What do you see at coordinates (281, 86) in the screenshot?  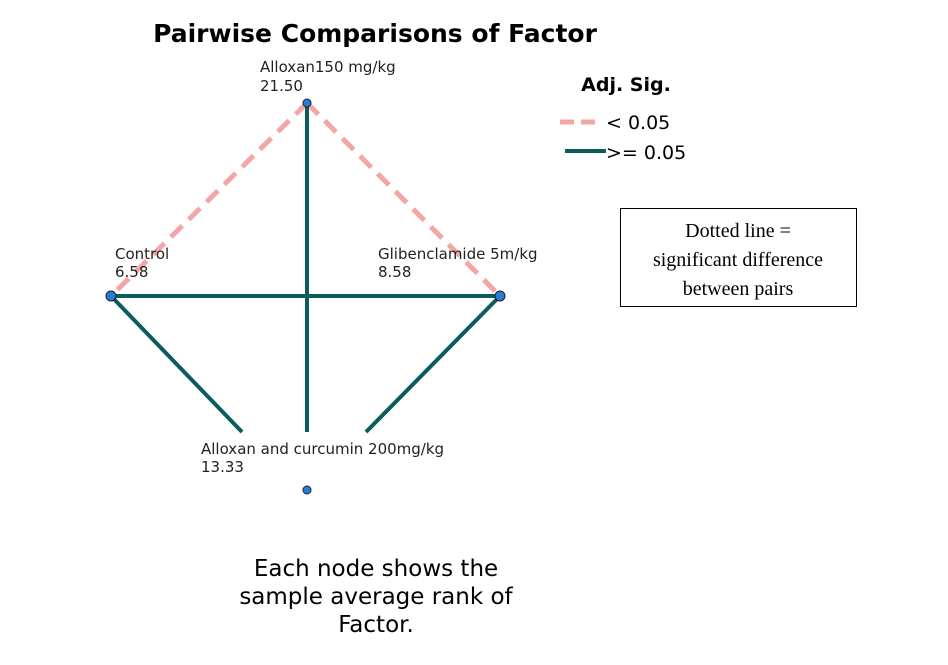 I see `node-rank: 21.50` at bounding box center [281, 86].